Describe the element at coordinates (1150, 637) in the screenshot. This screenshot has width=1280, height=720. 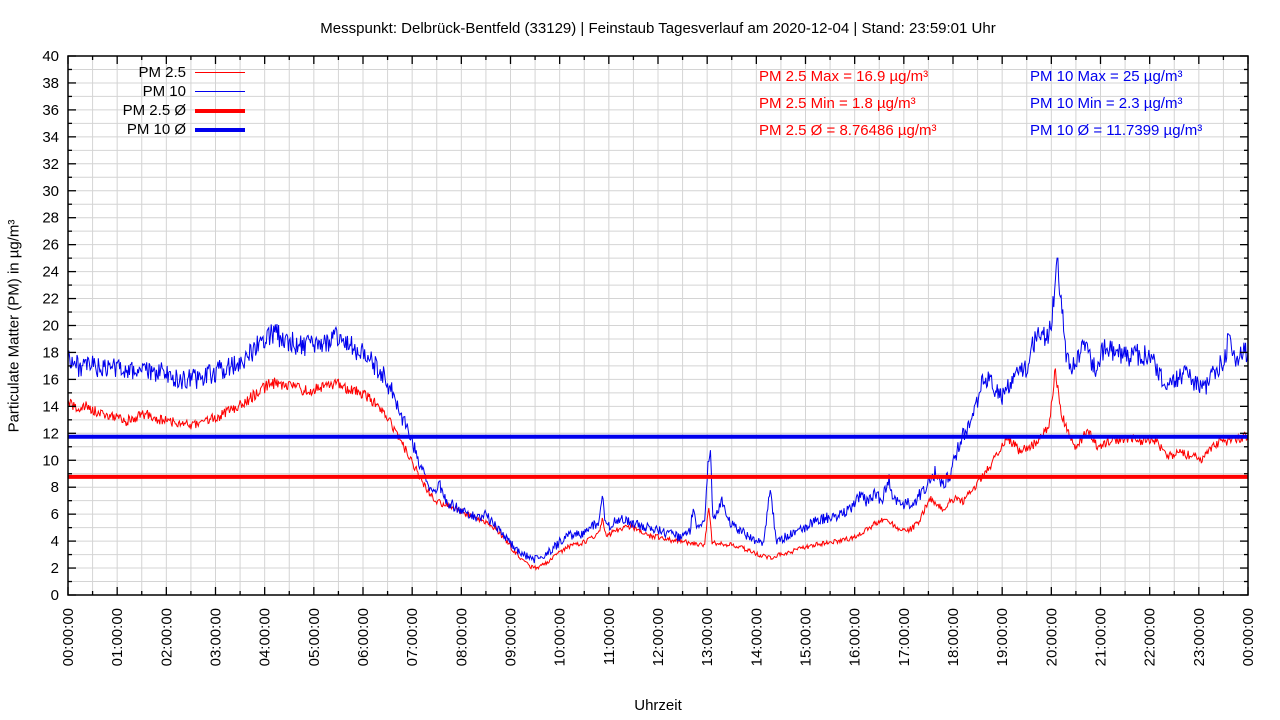
I see `x-tick-label: 22:00:00` at that location.